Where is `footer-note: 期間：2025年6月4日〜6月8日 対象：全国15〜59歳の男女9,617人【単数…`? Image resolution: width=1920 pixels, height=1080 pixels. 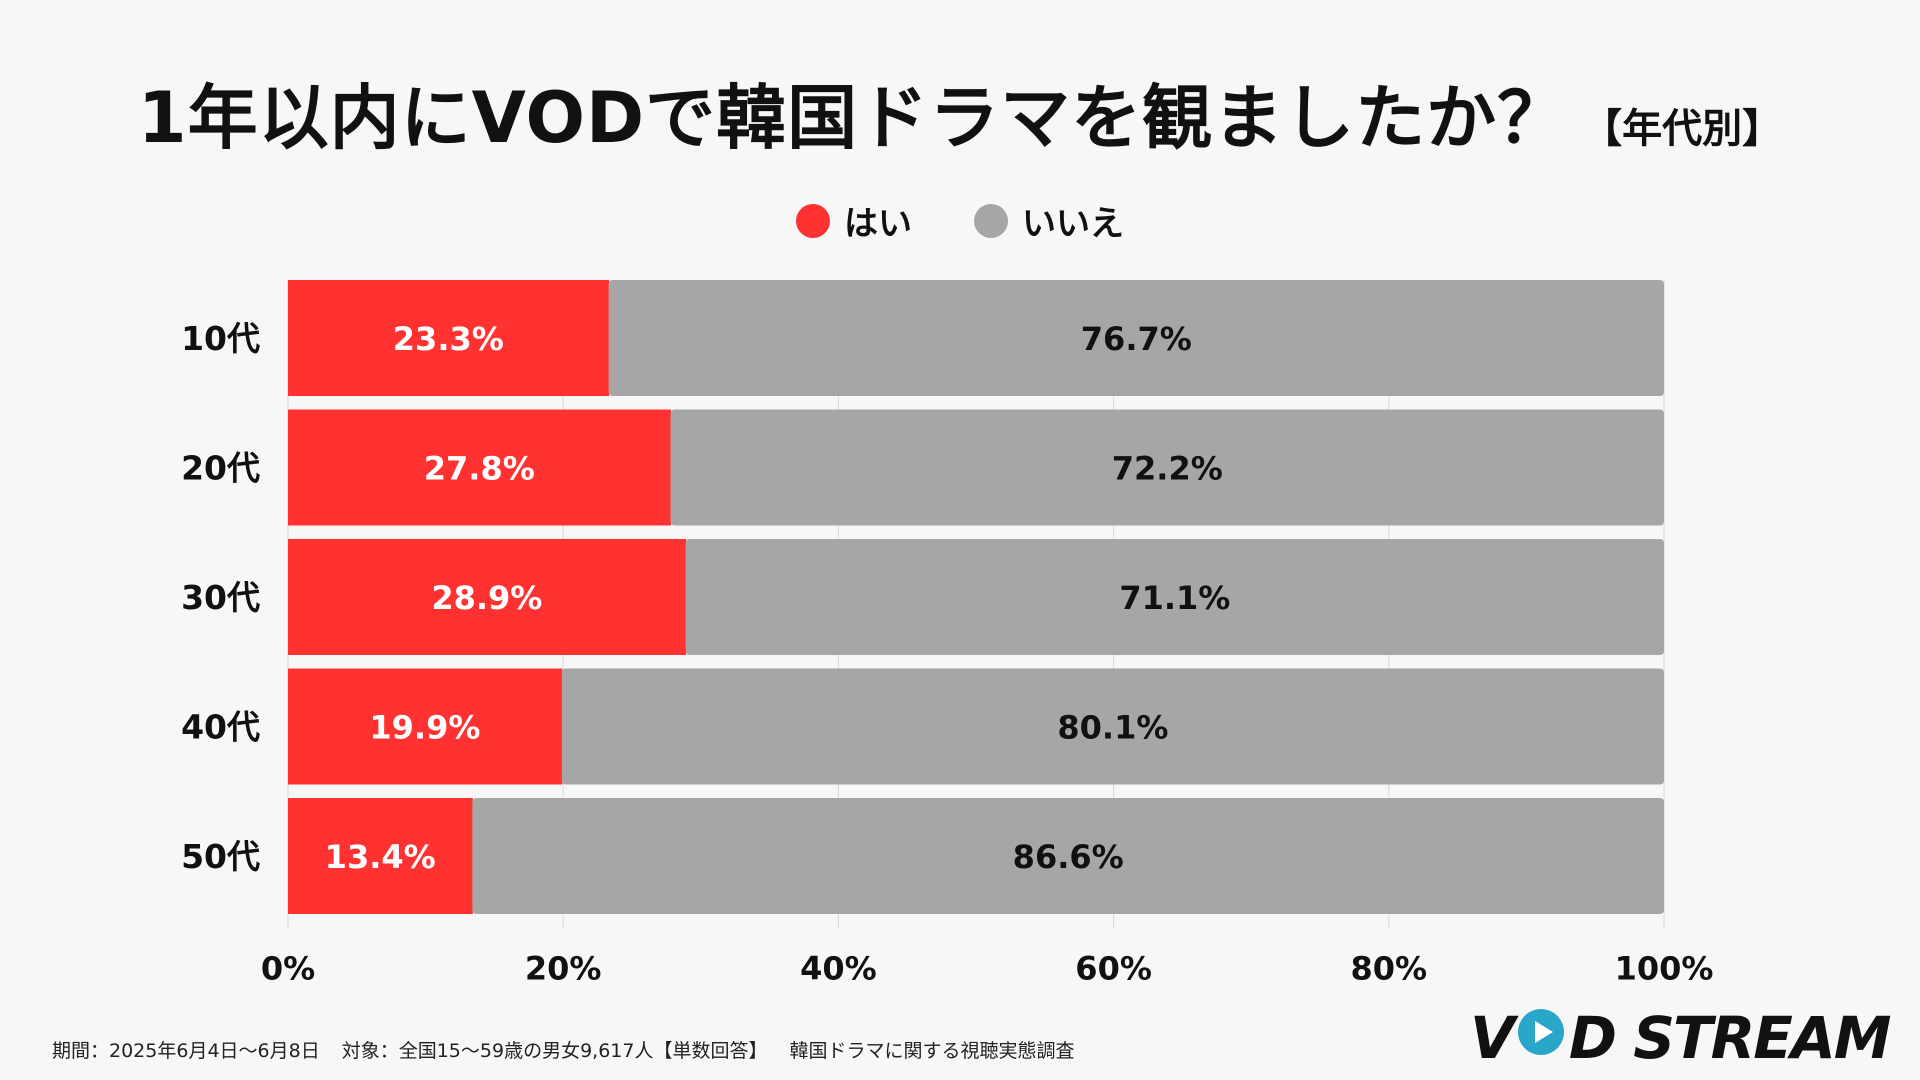
footer-note: 期間：2025年6月4日〜6月8日 対象：全国15〜59歳の男女9,617人【単数… is located at coordinates (563, 1049).